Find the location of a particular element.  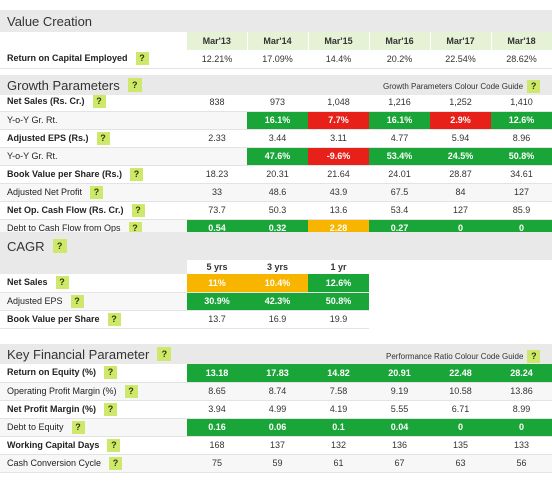

table-cell: 42.3% is located at coordinates (277, 301).